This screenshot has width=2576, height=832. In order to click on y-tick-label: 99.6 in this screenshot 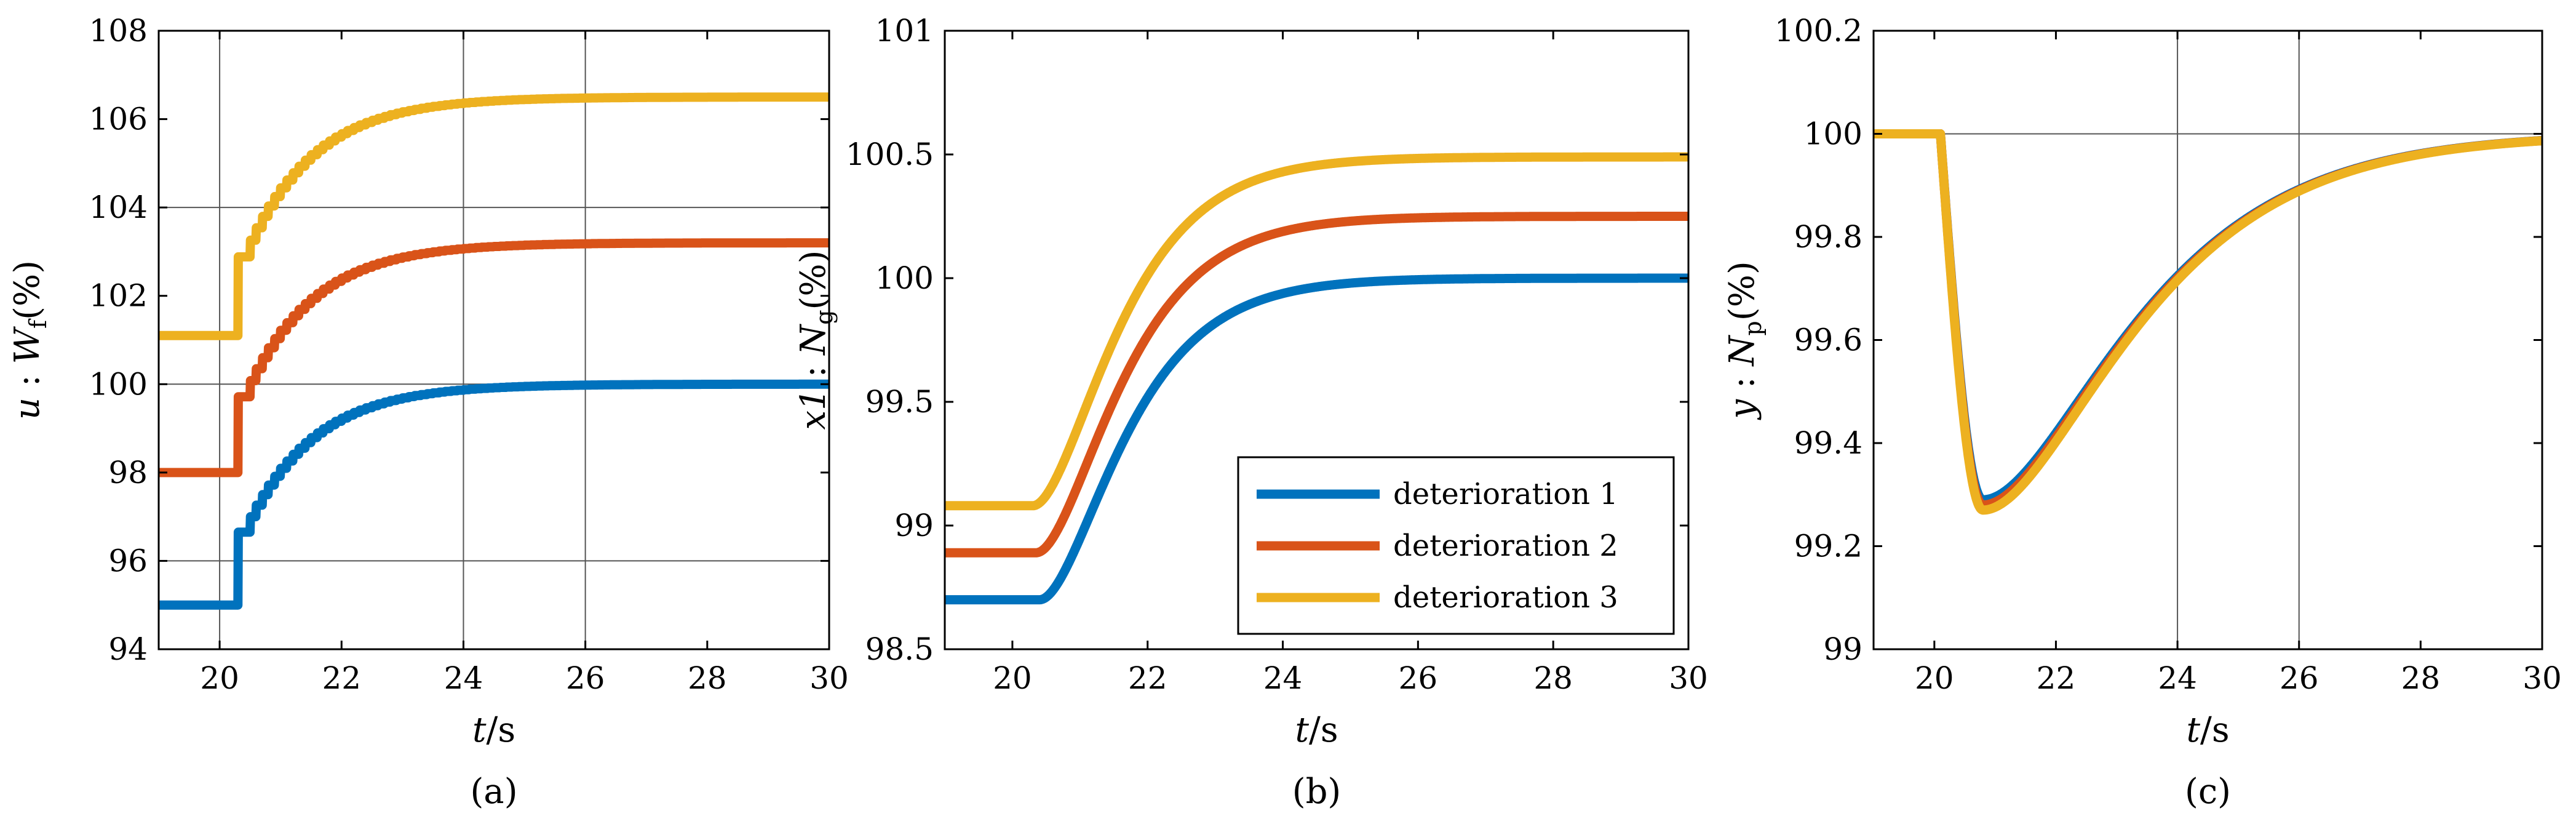, I will do `click(1828, 340)`.